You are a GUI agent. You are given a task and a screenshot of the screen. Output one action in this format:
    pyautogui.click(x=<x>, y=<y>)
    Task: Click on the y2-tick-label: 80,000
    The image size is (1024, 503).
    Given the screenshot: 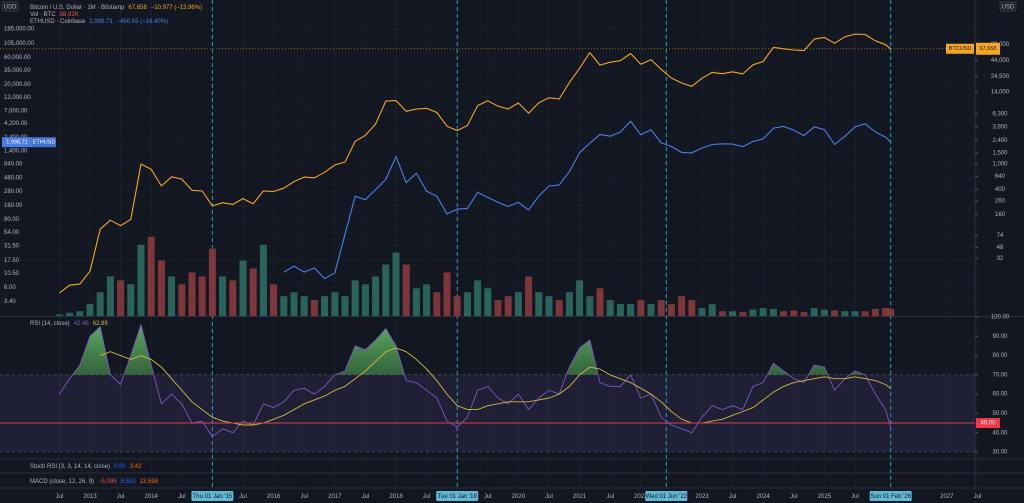 What is the action you would take?
    pyautogui.click(x=1000, y=45)
    